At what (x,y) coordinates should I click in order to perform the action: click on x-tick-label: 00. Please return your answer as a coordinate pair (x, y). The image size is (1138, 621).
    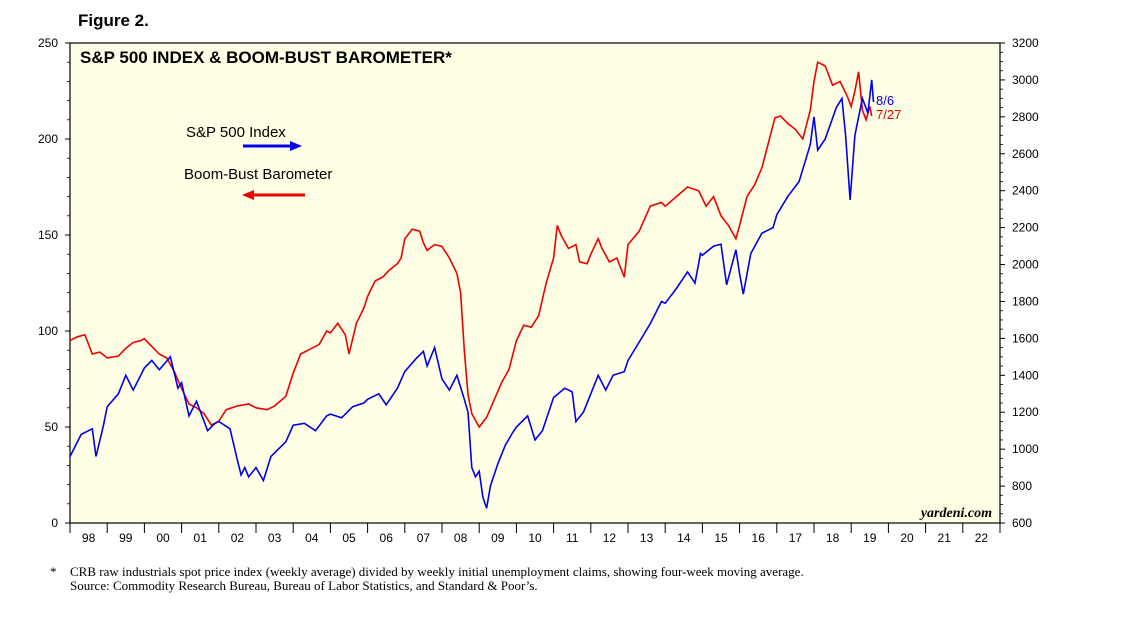
    Looking at the image, I should click on (163, 538).